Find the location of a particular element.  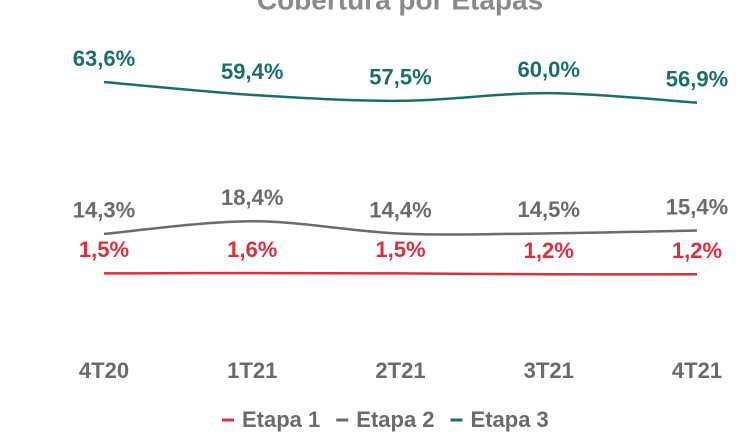

chart-title: Cobertura por Etapas is located at coordinates (400, 7).